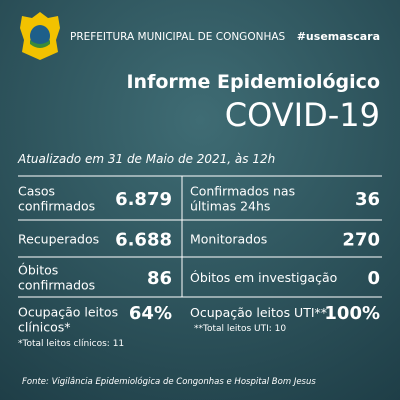  What do you see at coordinates (361, 240) in the screenshot?
I see `stat-value: 270` at bounding box center [361, 240].